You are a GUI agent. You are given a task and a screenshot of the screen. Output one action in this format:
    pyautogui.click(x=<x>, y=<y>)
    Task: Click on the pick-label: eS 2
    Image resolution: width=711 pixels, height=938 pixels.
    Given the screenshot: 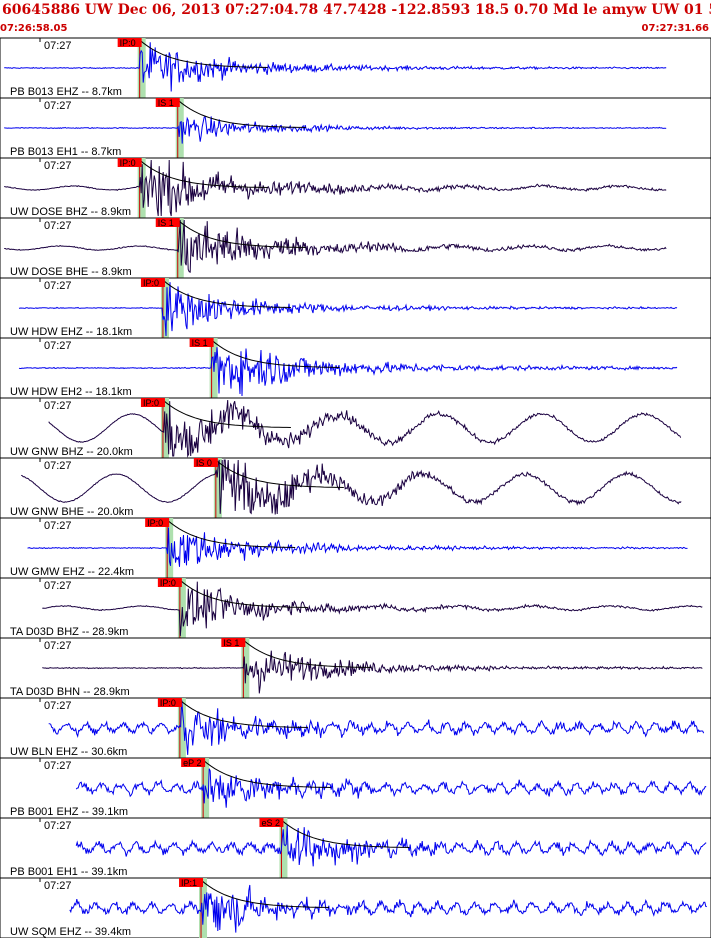 What is the action you would take?
    pyautogui.click(x=270, y=823)
    